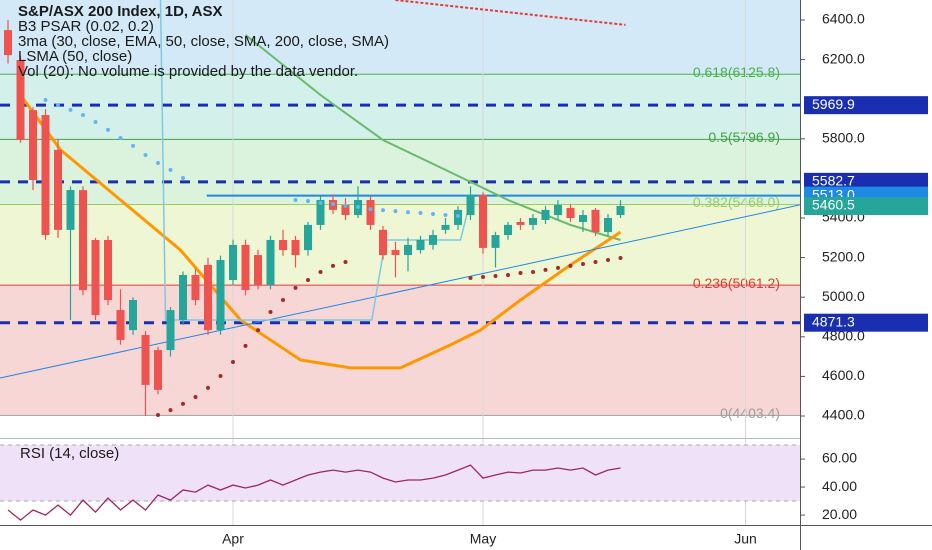 Image resolution: width=932 pixels, height=550 pixels. What do you see at coordinates (314, 492) in the screenshot?
I see `rsi-line` at bounding box center [314, 492].